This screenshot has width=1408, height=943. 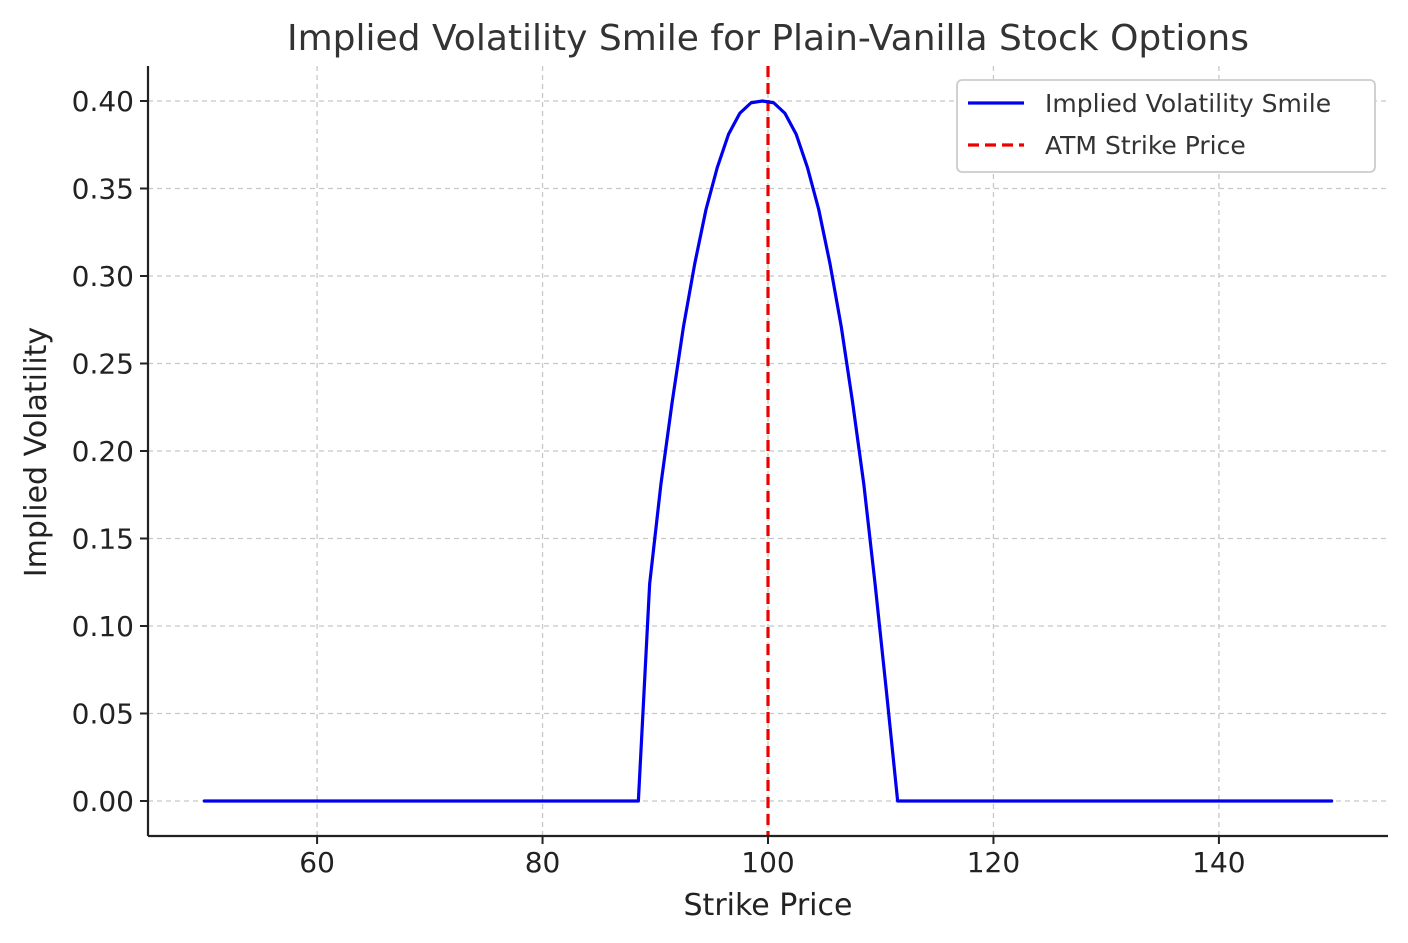 What do you see at coordinates (103, 276) in the screenshot?
I see `y-tick-label: 0.30` at bounding box center [103, 276].